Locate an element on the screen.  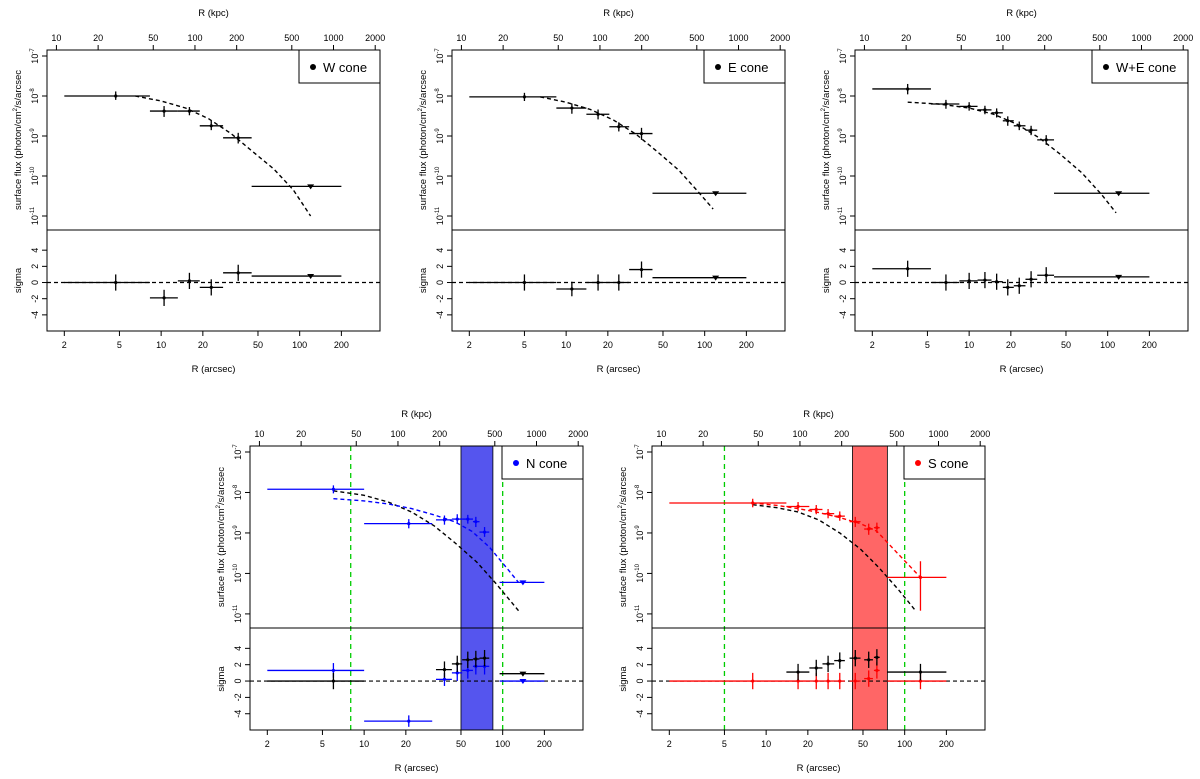
legend-label: W cone is located at coordinates (345, 67).